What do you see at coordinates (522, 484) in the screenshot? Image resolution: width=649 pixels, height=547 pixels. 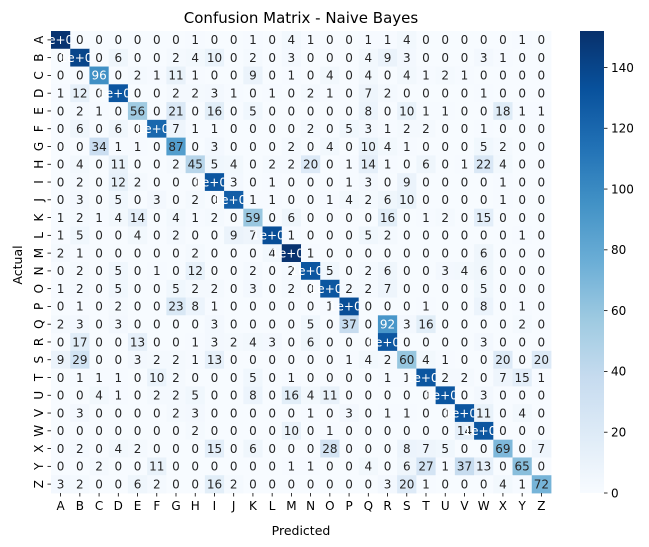 I see `cell-label-Z-Y: 1` at bounding box center [522, 484].